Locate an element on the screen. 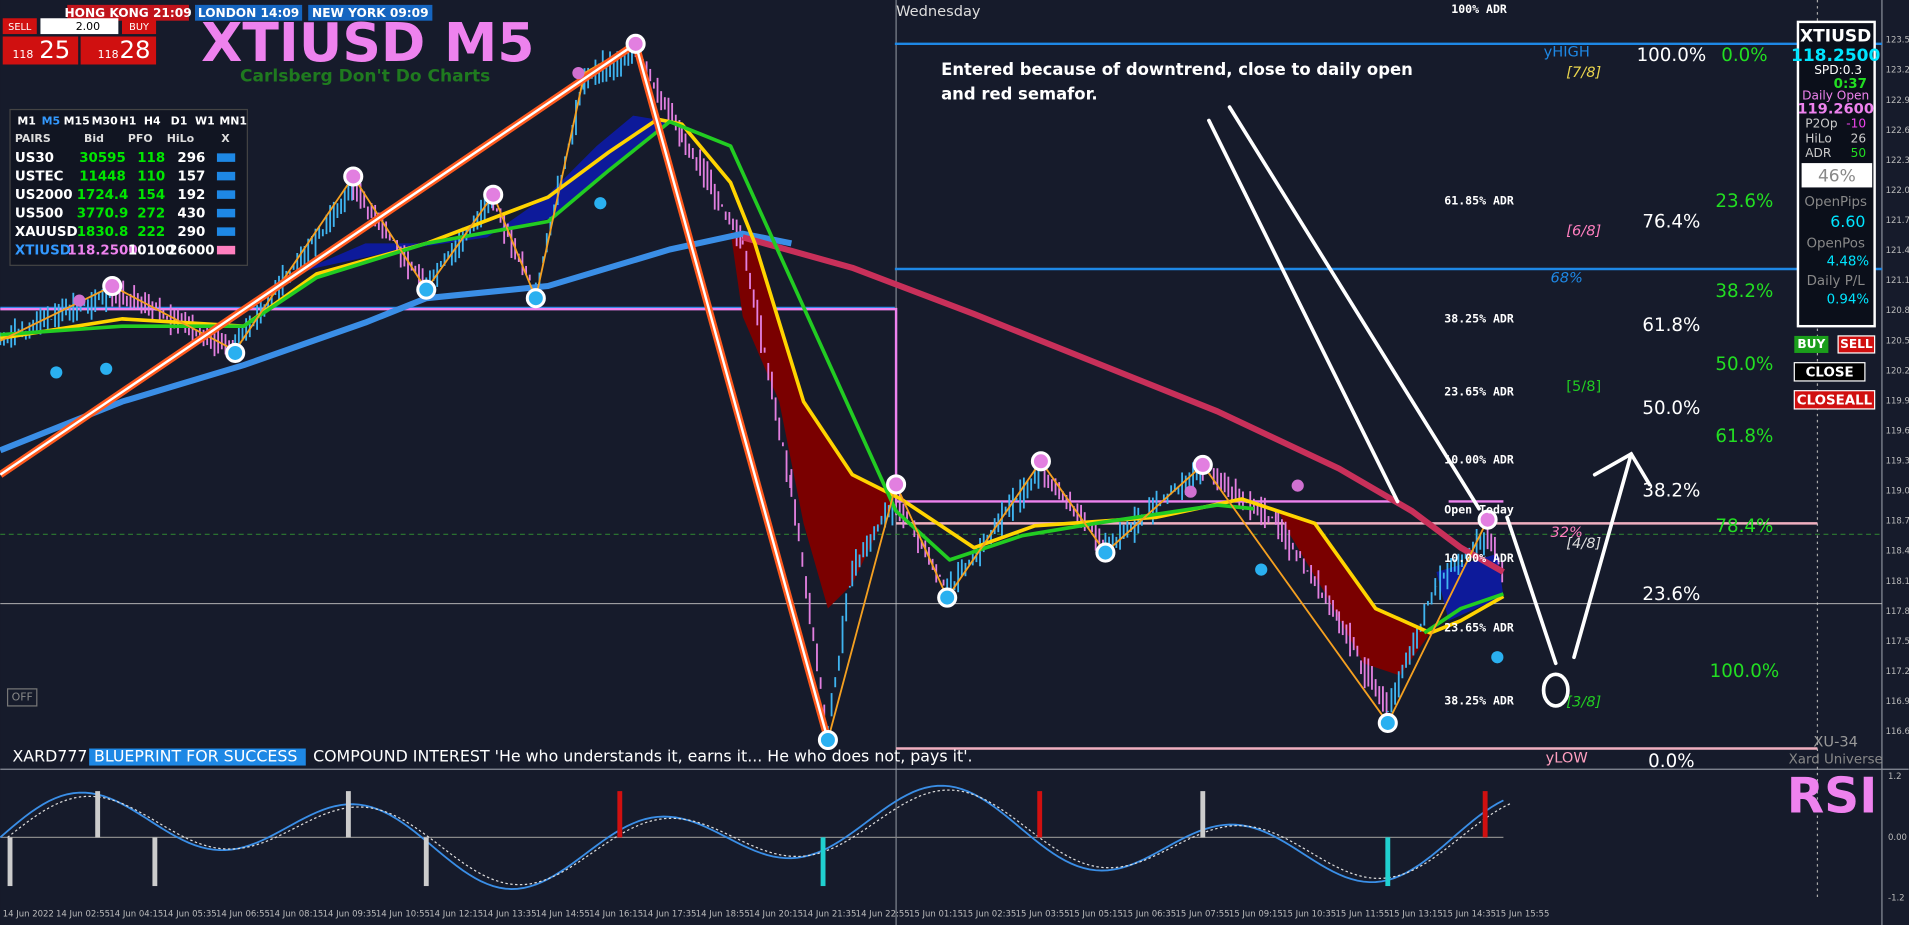  panel-stat-label: P2Op is located at coordinates (1821, 124).